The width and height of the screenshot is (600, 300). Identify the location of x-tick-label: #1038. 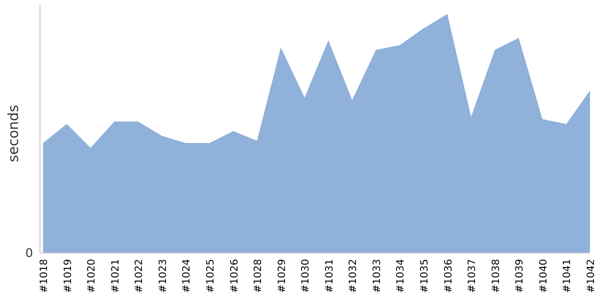
(496, 276).